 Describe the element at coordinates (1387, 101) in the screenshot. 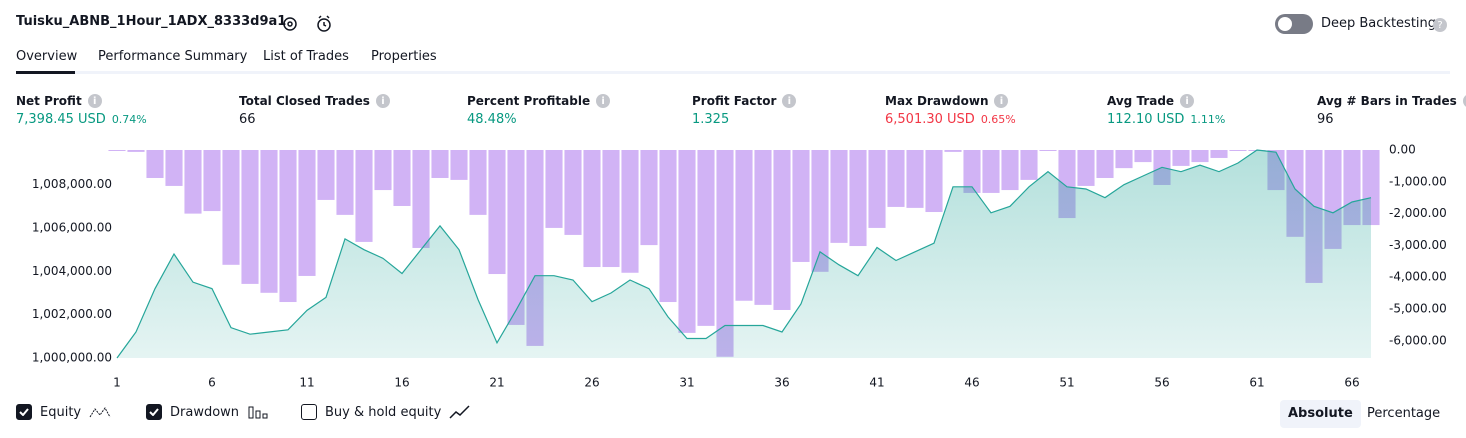

I see `metric-label-text: Avg # Bars in Trades` at that location.